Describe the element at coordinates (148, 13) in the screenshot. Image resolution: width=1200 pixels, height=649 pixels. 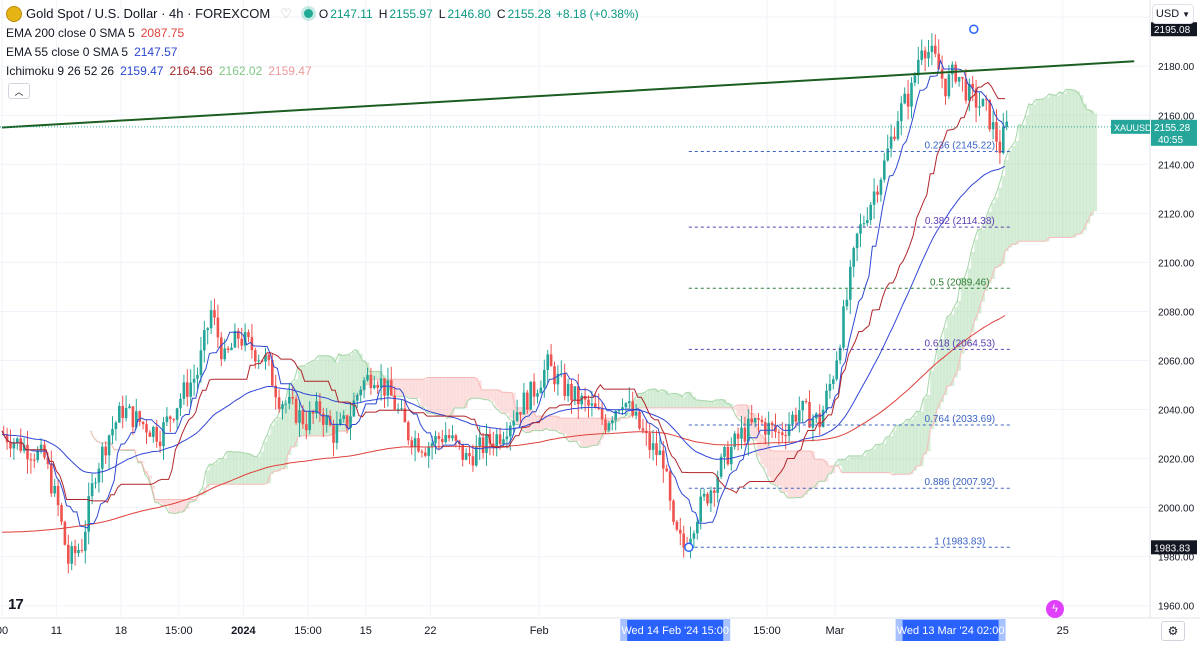
I see `symbol-title: Gold Spot / U.S. Dollar · 4h · FOREXCOM` at that location.